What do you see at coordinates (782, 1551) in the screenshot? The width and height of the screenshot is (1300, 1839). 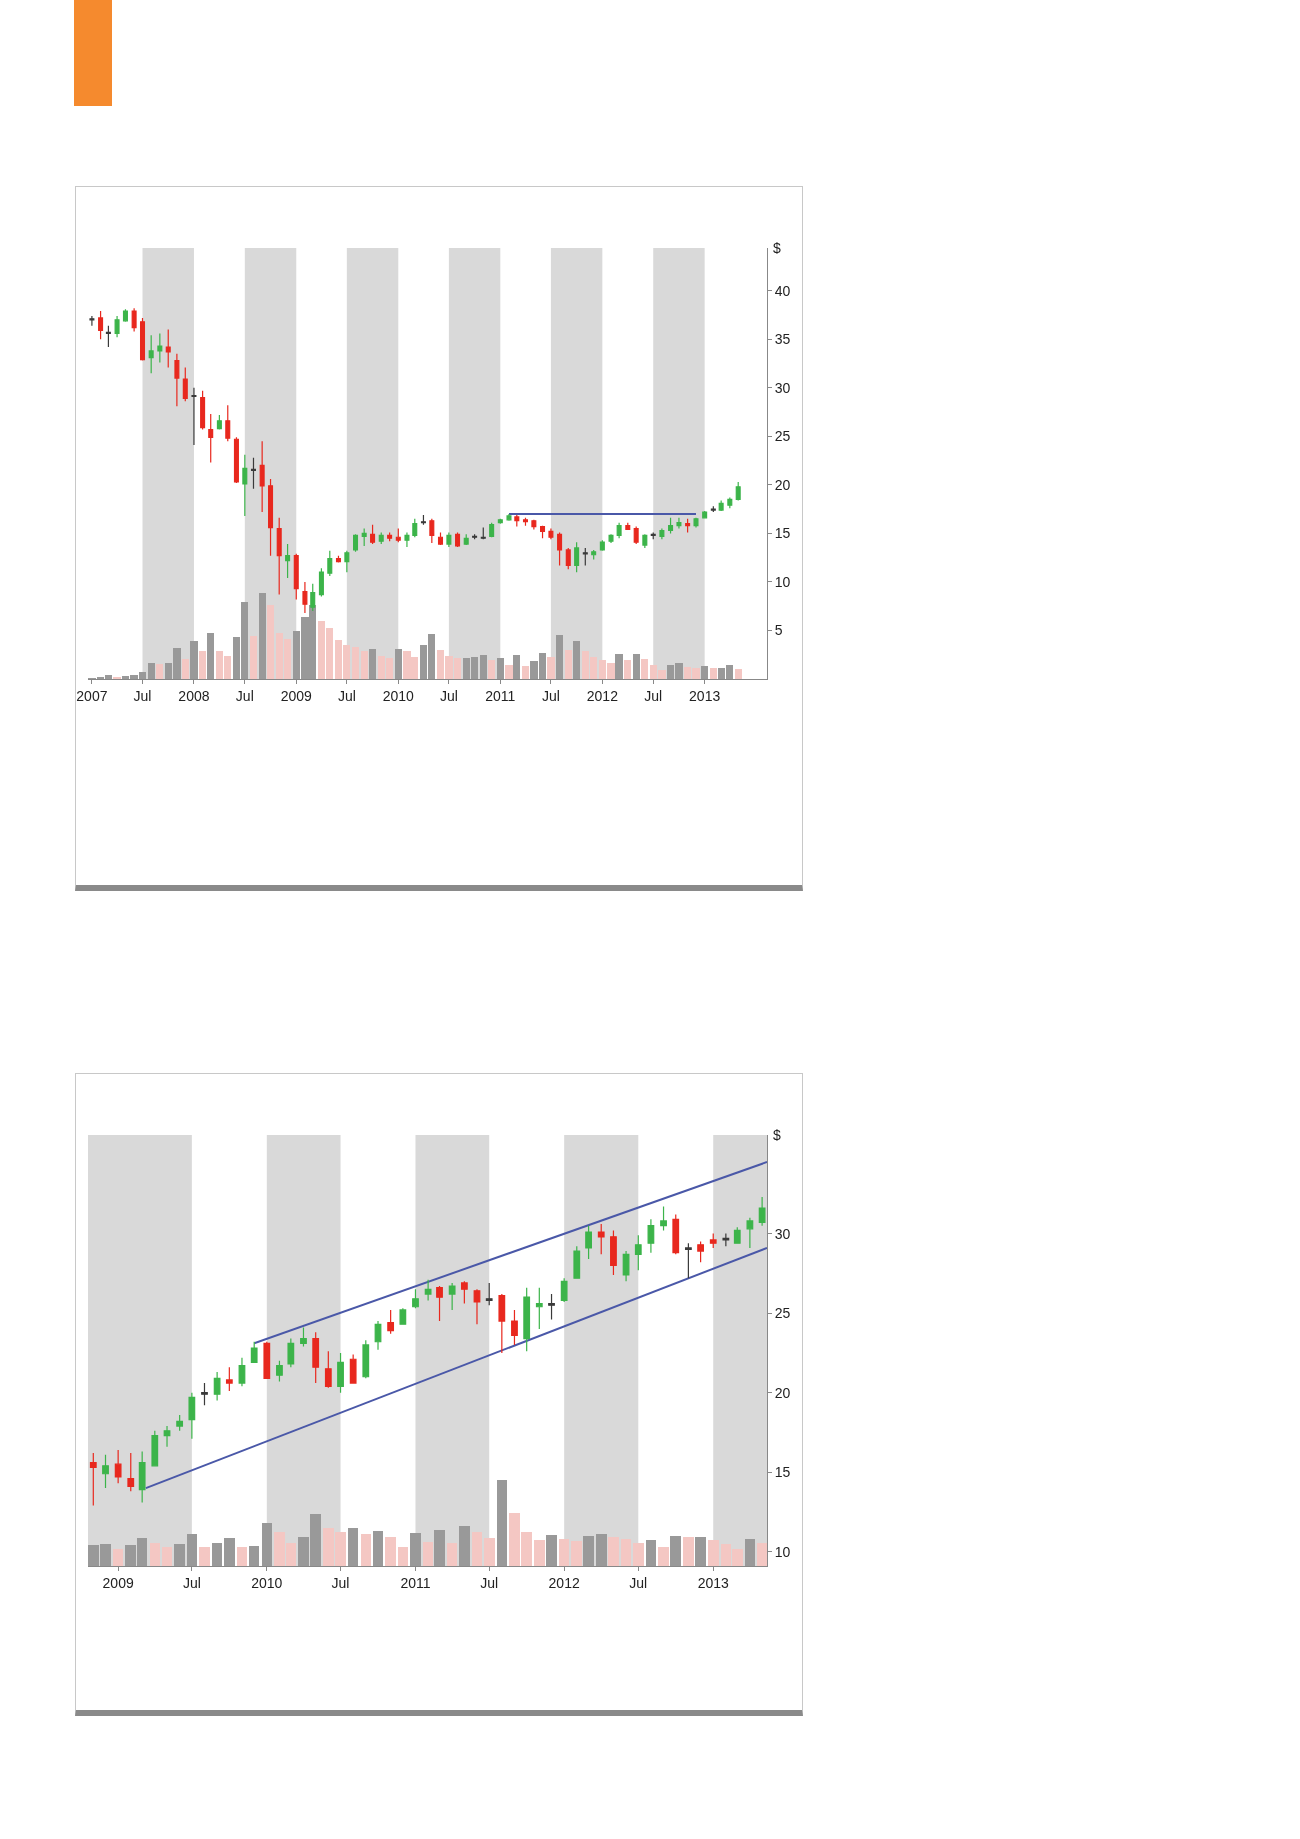 I see `y-tick-label: 10` at bounding box center [782, 1551].